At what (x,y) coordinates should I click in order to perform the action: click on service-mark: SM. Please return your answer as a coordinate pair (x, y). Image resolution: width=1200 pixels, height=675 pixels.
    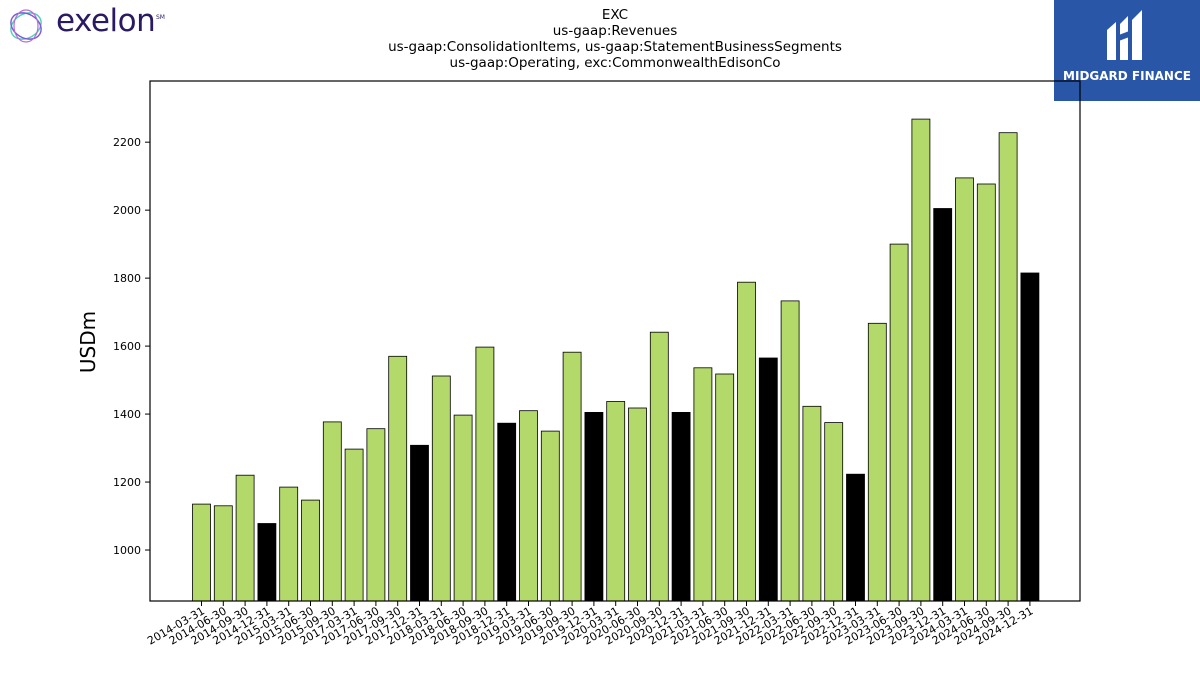
    Looking at the image, I should click on (160, 17).